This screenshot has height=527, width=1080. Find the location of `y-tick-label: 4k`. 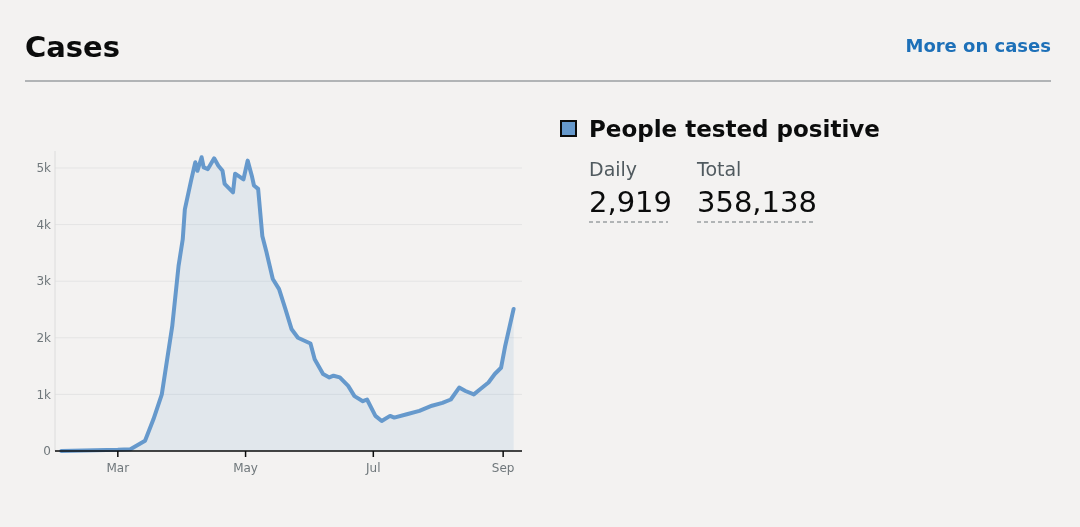

y-tick-label: 4k is located at coordinates (44, 224).